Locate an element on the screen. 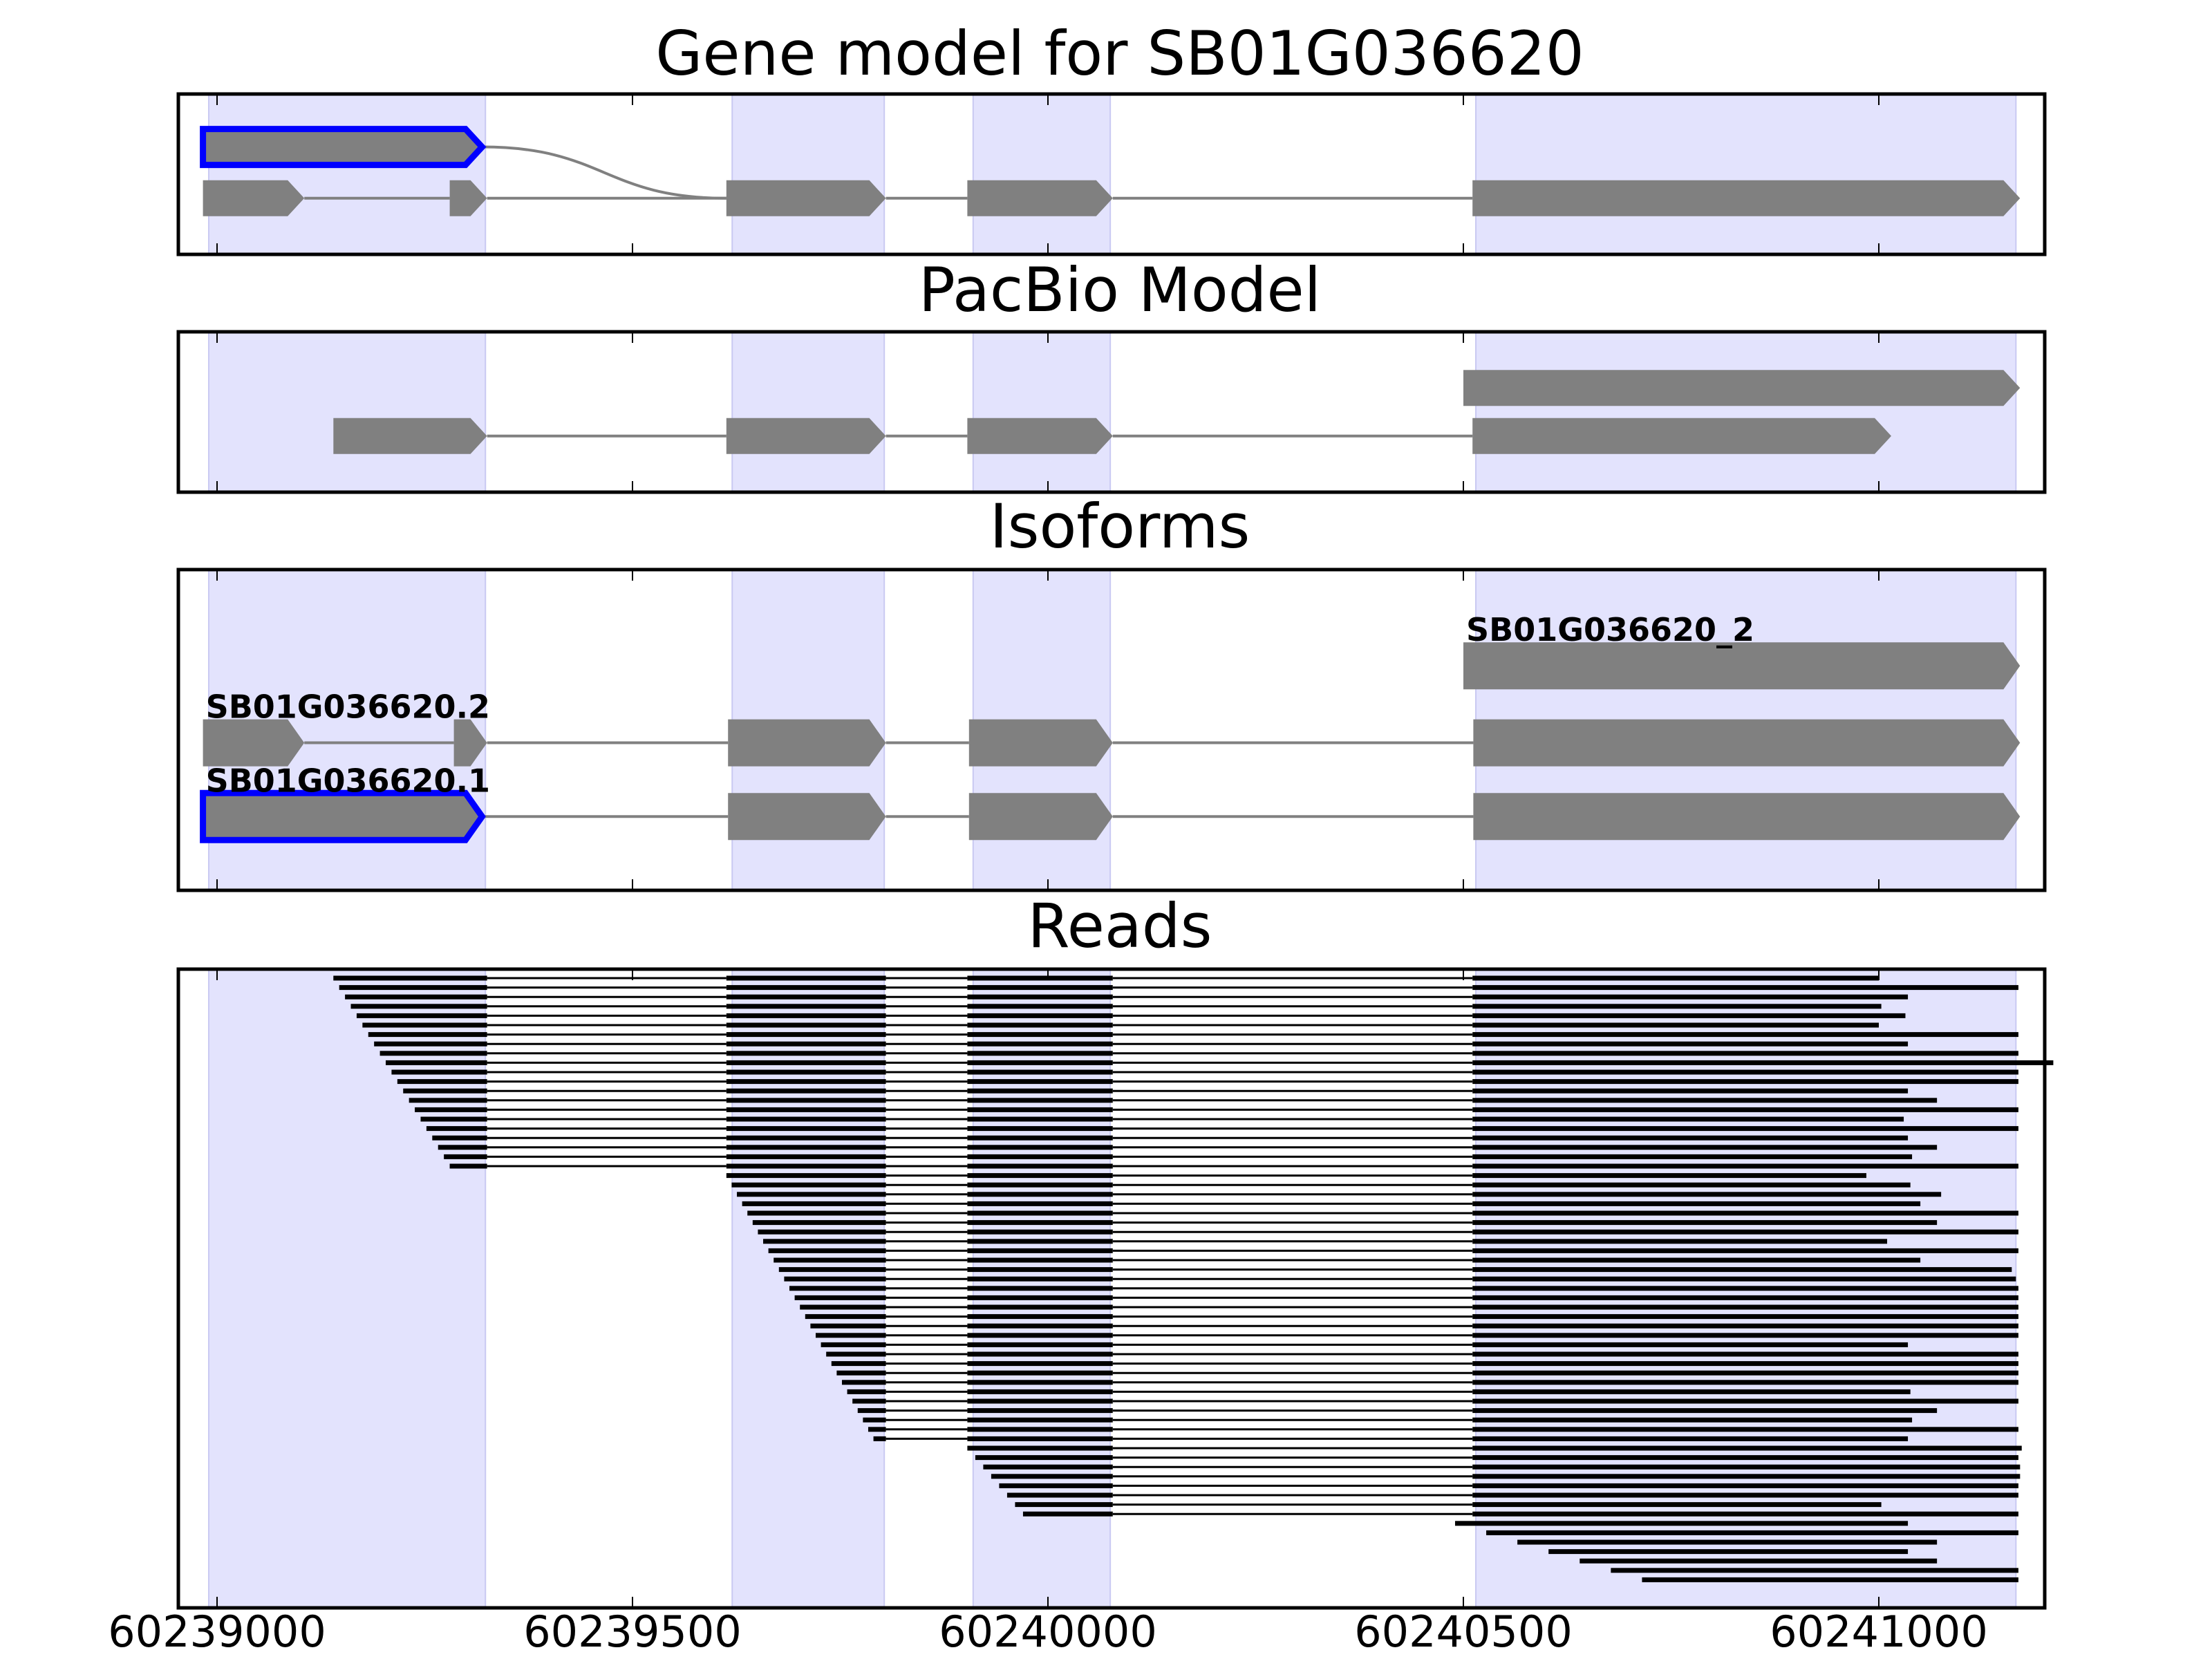 This screenshot has height=1659, width=2212. x-tick-label: 60241000 is located at coordinates (1879, 1632).